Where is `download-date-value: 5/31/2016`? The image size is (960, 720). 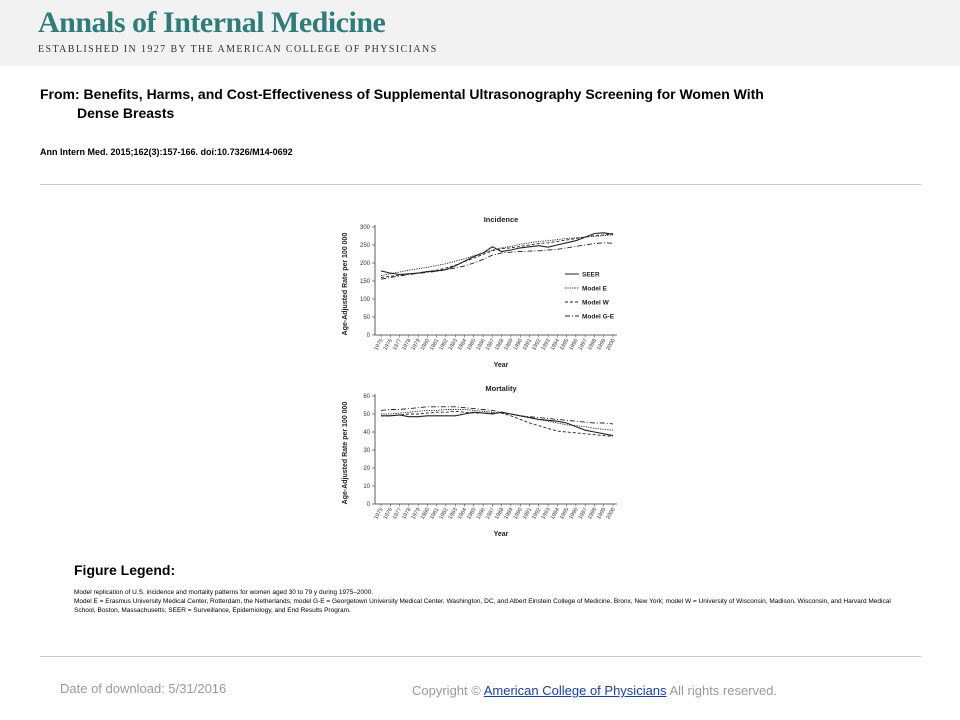
download-date-value: 5/31/2016 is located at coordinates (197, 688).